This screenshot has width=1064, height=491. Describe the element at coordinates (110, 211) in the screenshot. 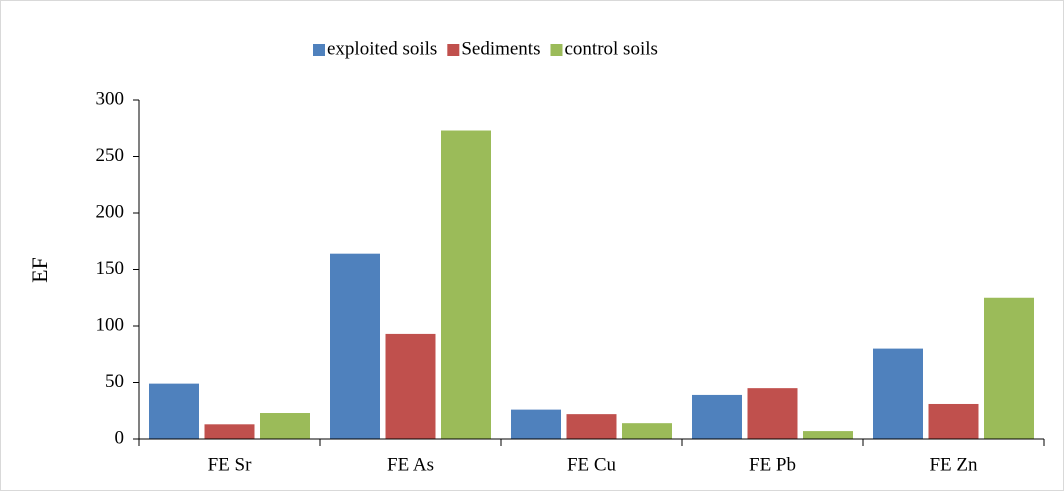

I see `y-tick-label: 200` at that location.